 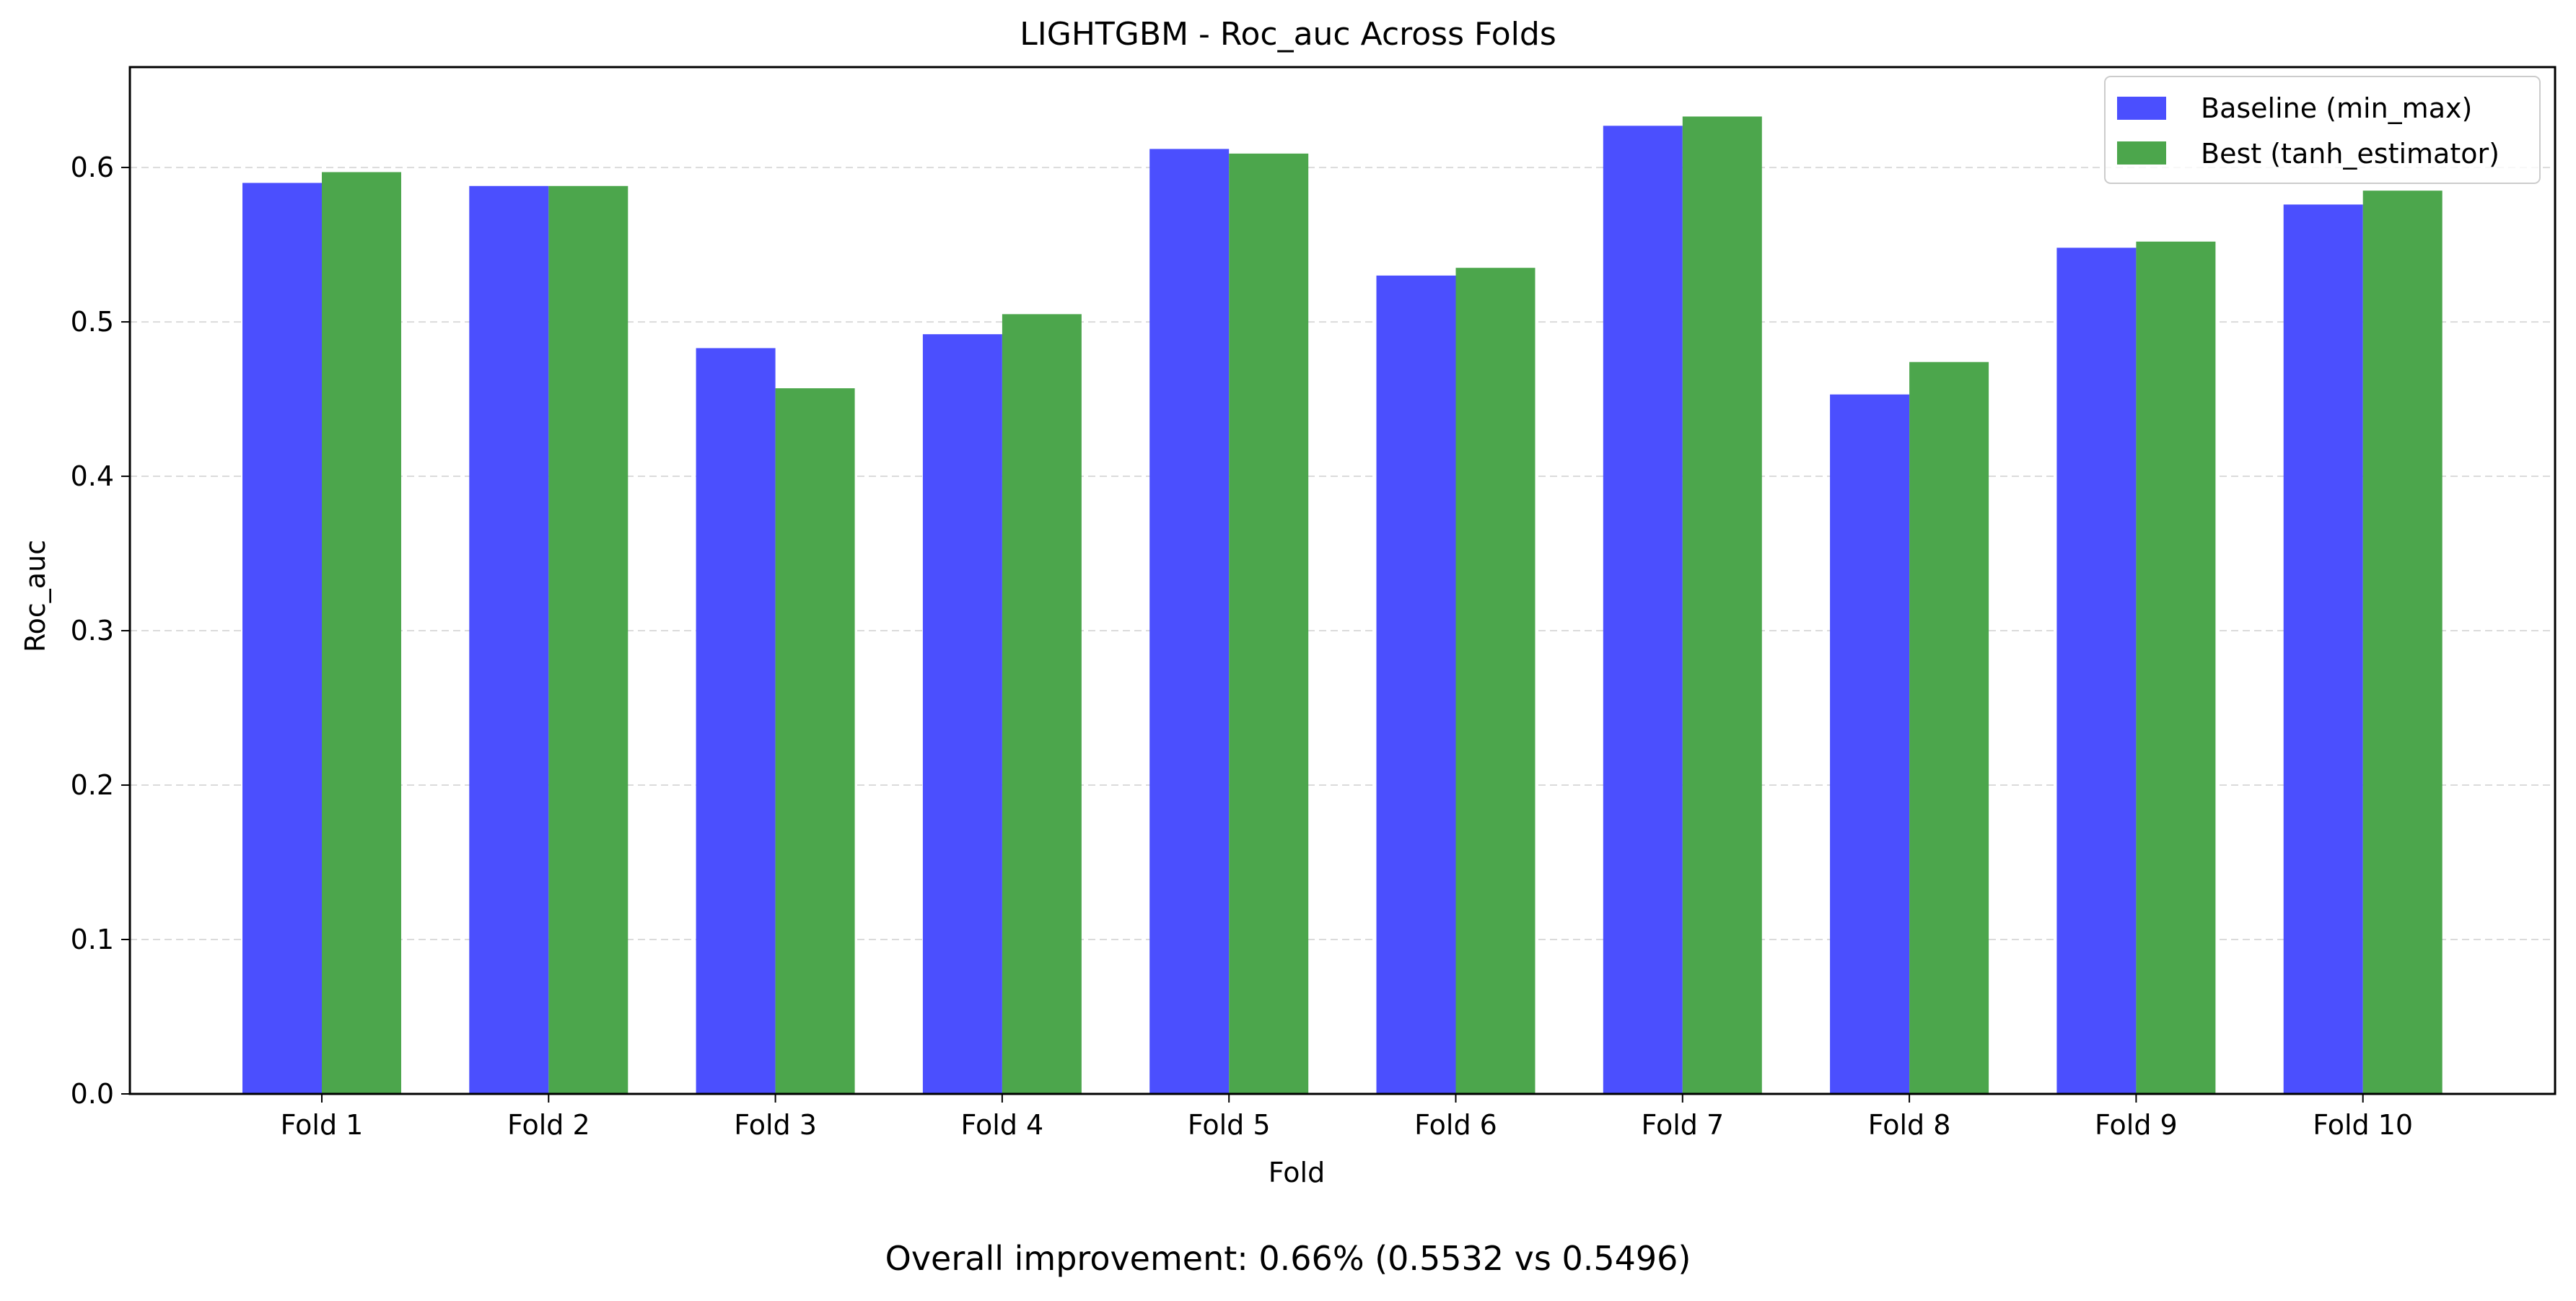 What do you see at coordinates (548, 1125) in the screenshot?
I see `x-tick-label: Fold 2` at bounding box center [548, 1125].